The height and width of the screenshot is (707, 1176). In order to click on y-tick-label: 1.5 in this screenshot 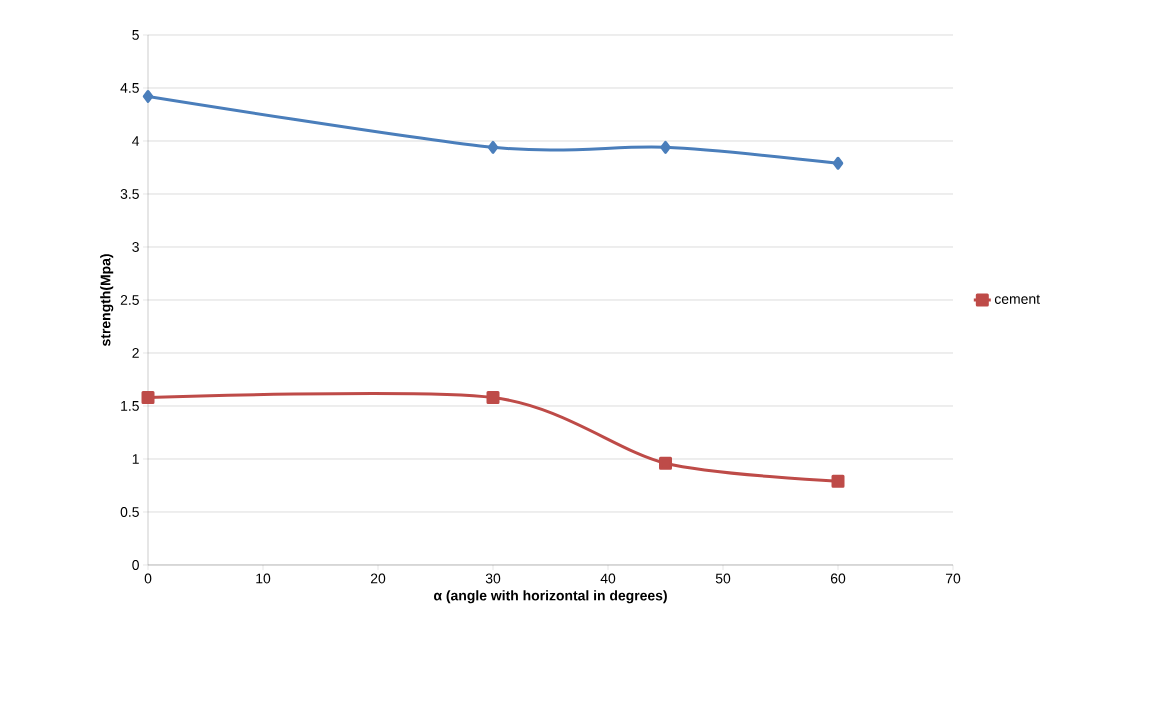, I will do `click(130, 406)`.